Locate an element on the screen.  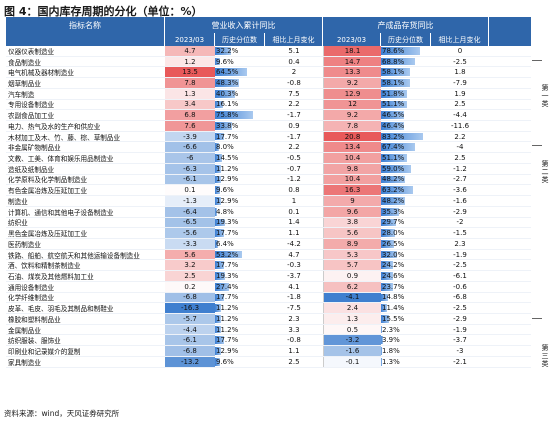
inventory-percentile: 46.5% is located at coordinates (406, 115).